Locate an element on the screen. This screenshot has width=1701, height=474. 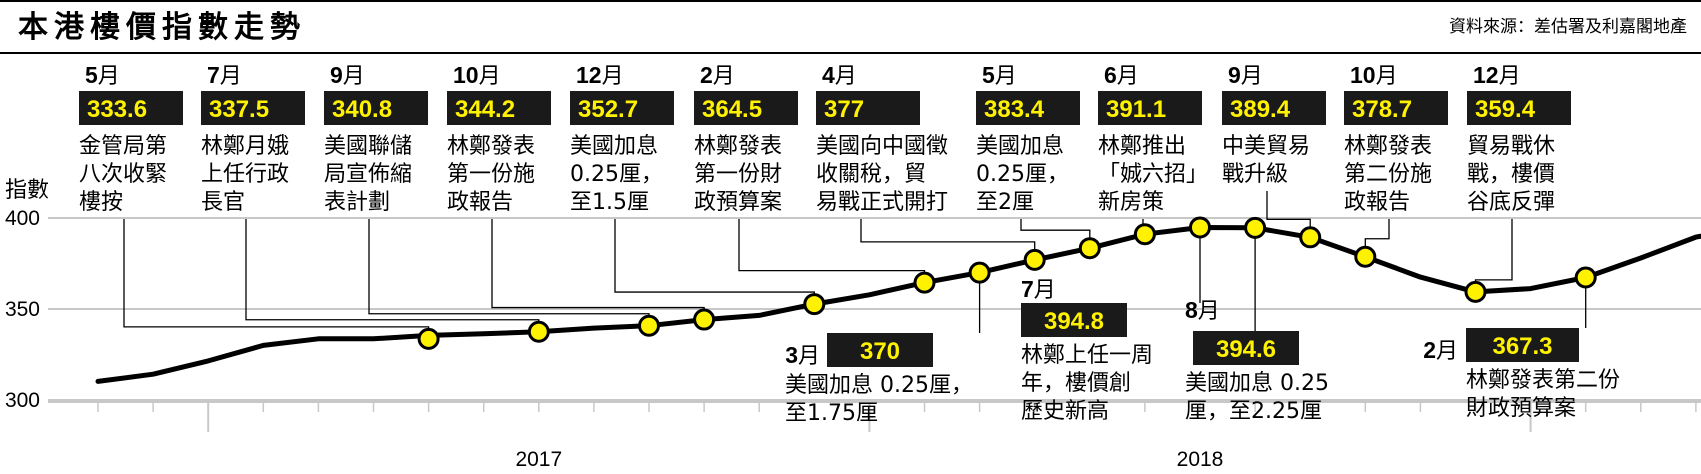
annotation-value: 391.1 is located at coordinates (1136, 109).